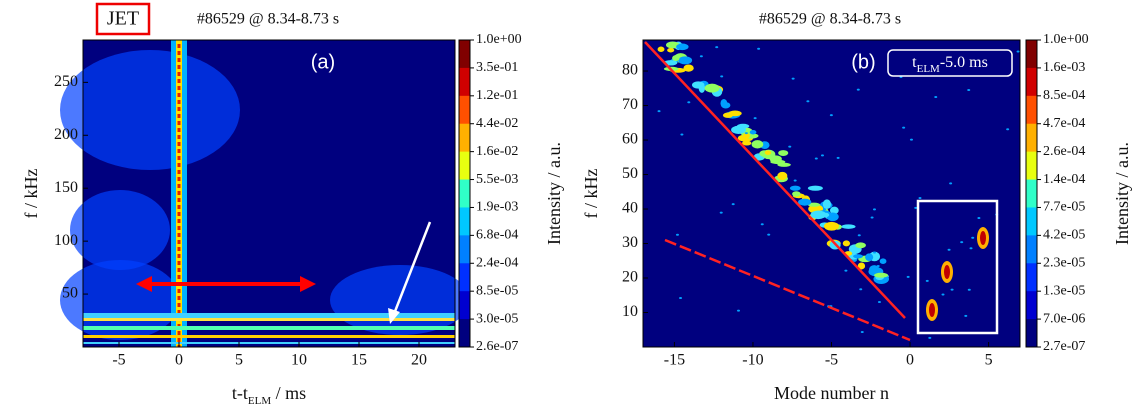  I want to click on panel-label: (a), so click(323, 62).